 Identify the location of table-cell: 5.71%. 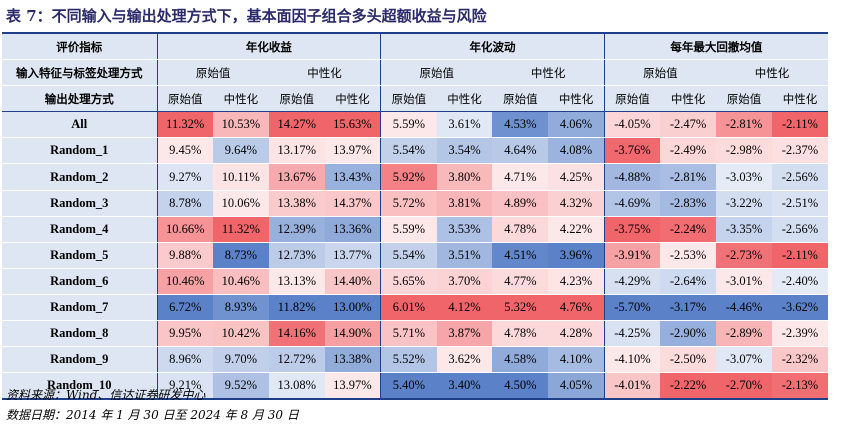
(408, 334).